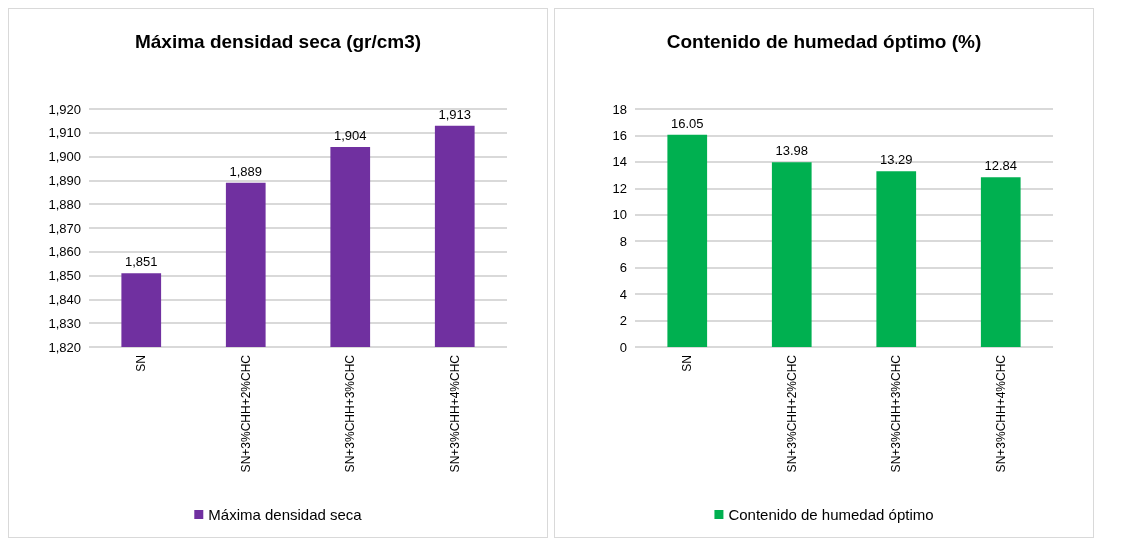 The image size is (1125, 542). I want to click on y-tick-label: 1,920, so click(64, 109).